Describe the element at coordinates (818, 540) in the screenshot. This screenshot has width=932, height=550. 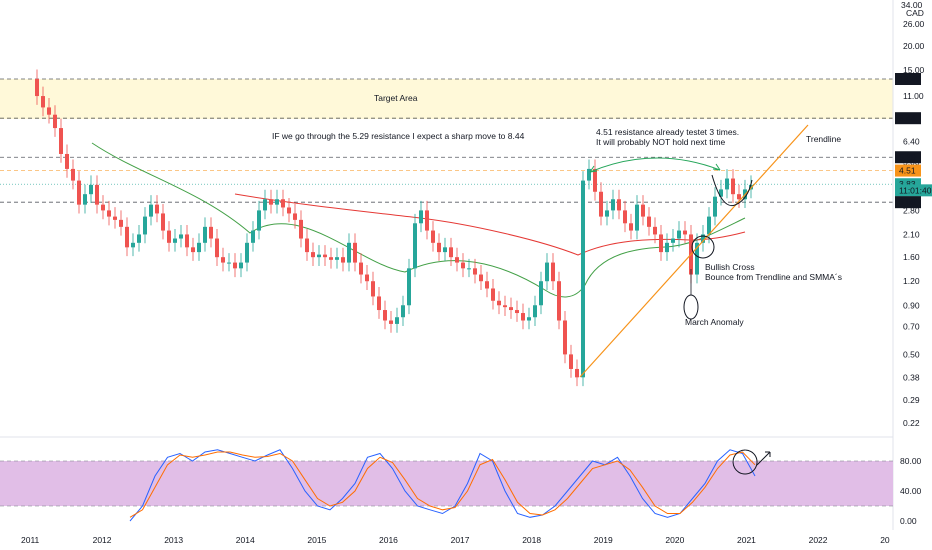
I see `time-tick: 2022` at that location.